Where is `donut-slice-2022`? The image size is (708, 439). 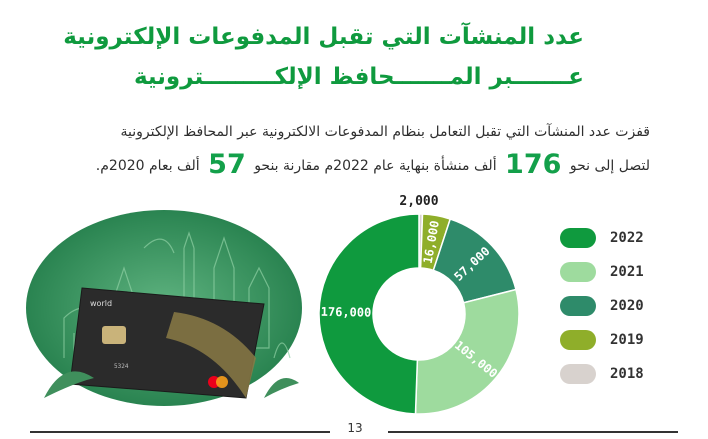 donut-slice-2022 is located at coordinates (369, 314).